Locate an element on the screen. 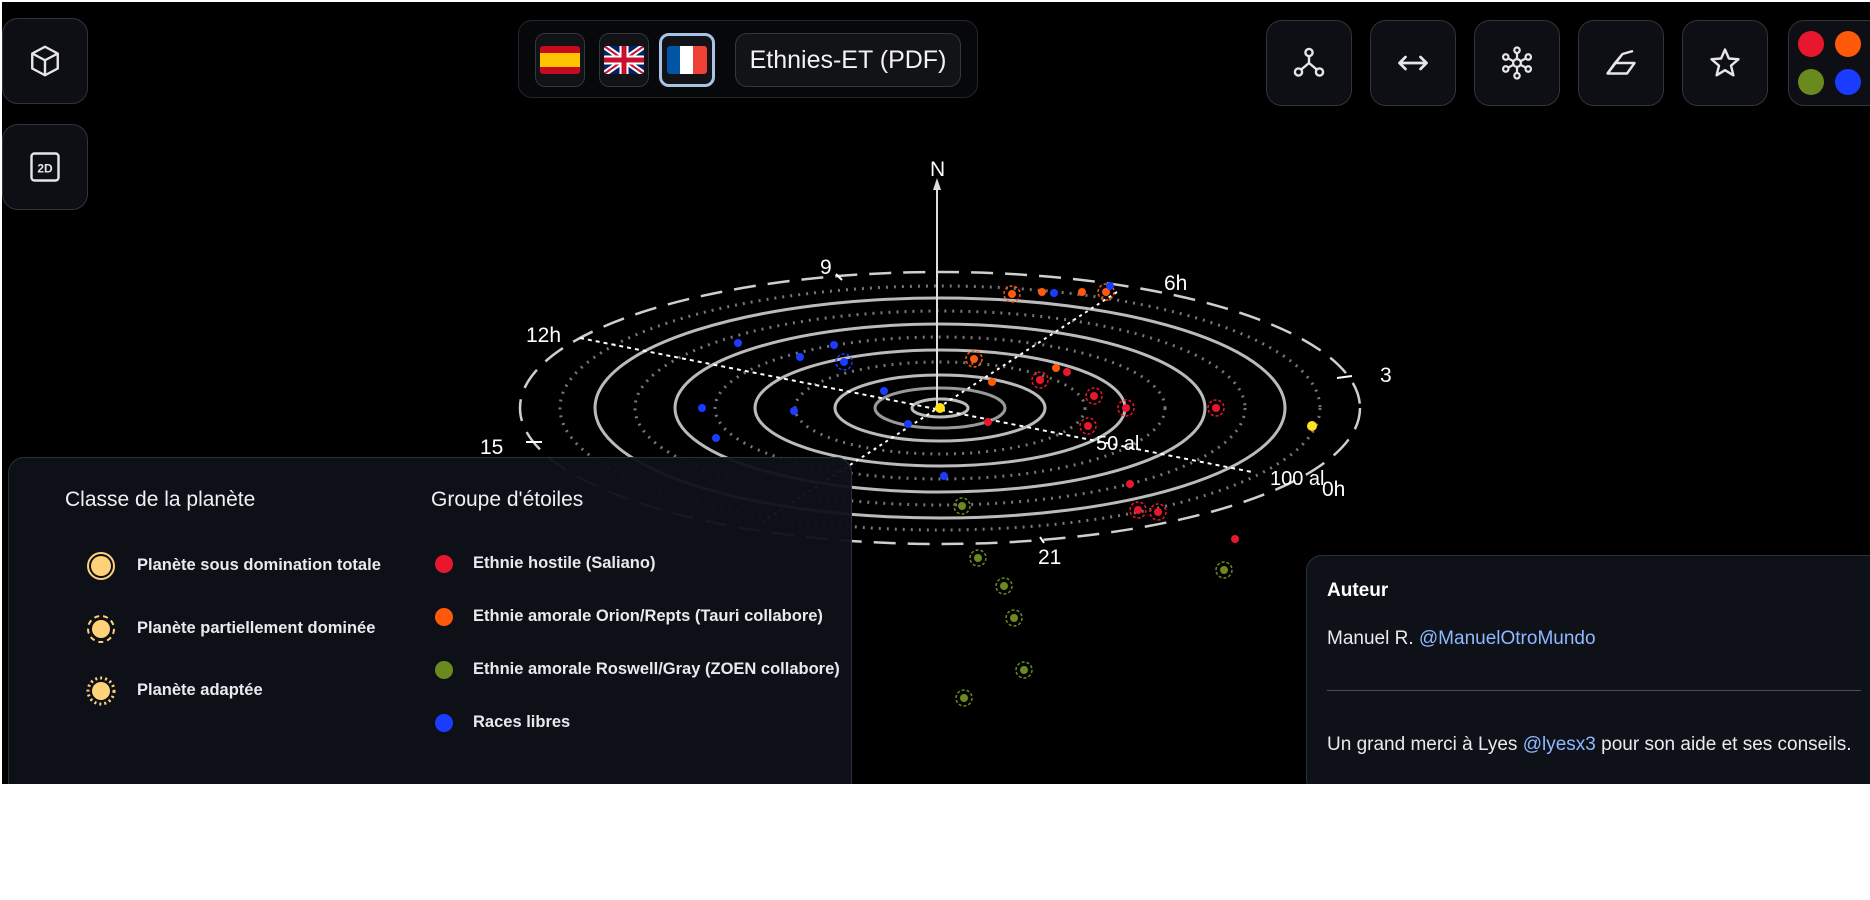 Image resolution: width=1870 pixels, height=900 pixels. planet-partial-domination-icon is located at coordinates (101, 629).